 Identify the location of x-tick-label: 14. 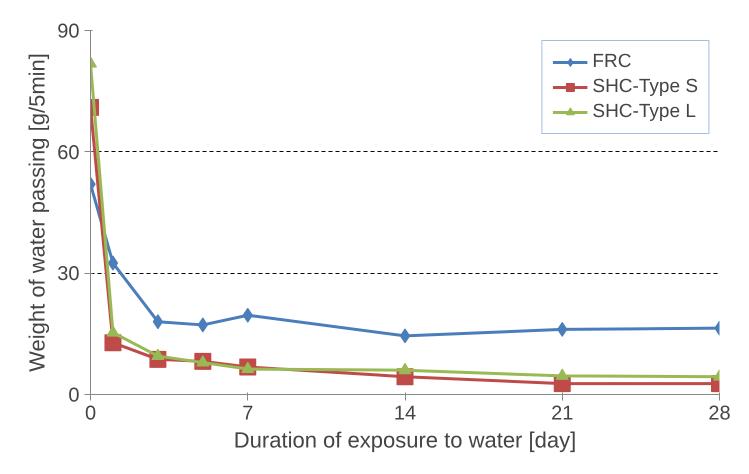
(405, 413).